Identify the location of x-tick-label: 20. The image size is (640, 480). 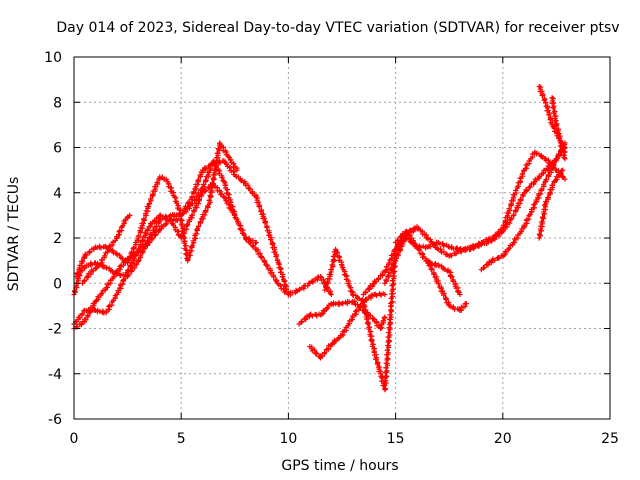
(503, 439).